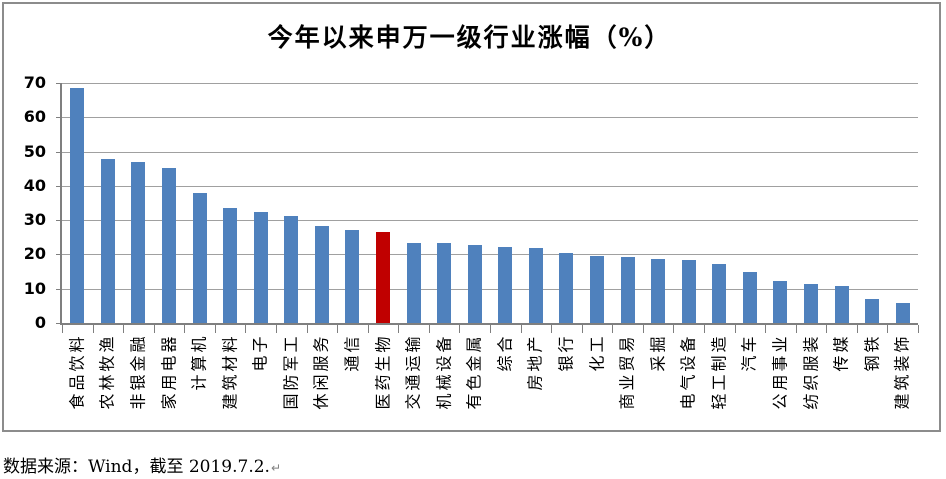 The height and width of the screenshot is (479, 946). I want to click on y-axis-label: 20, so click(34, 254).